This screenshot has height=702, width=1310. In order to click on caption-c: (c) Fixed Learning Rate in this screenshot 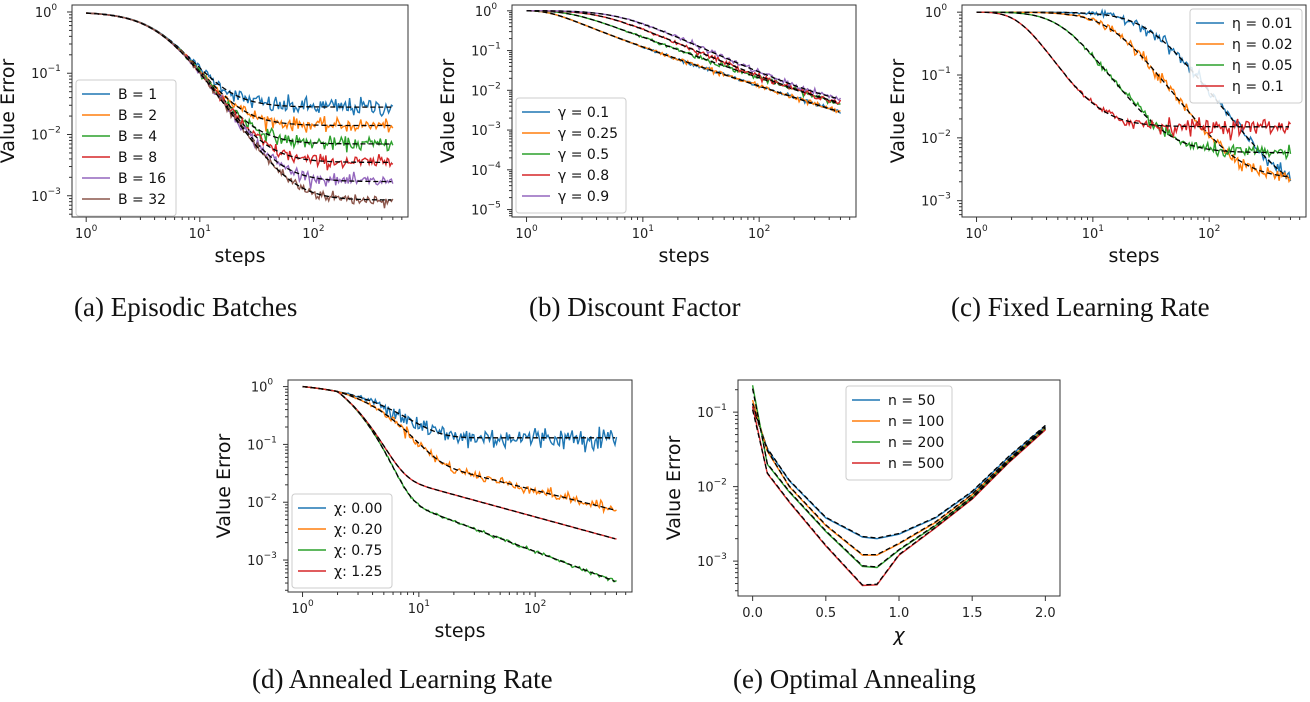, I will do `click(1080, 307)`.